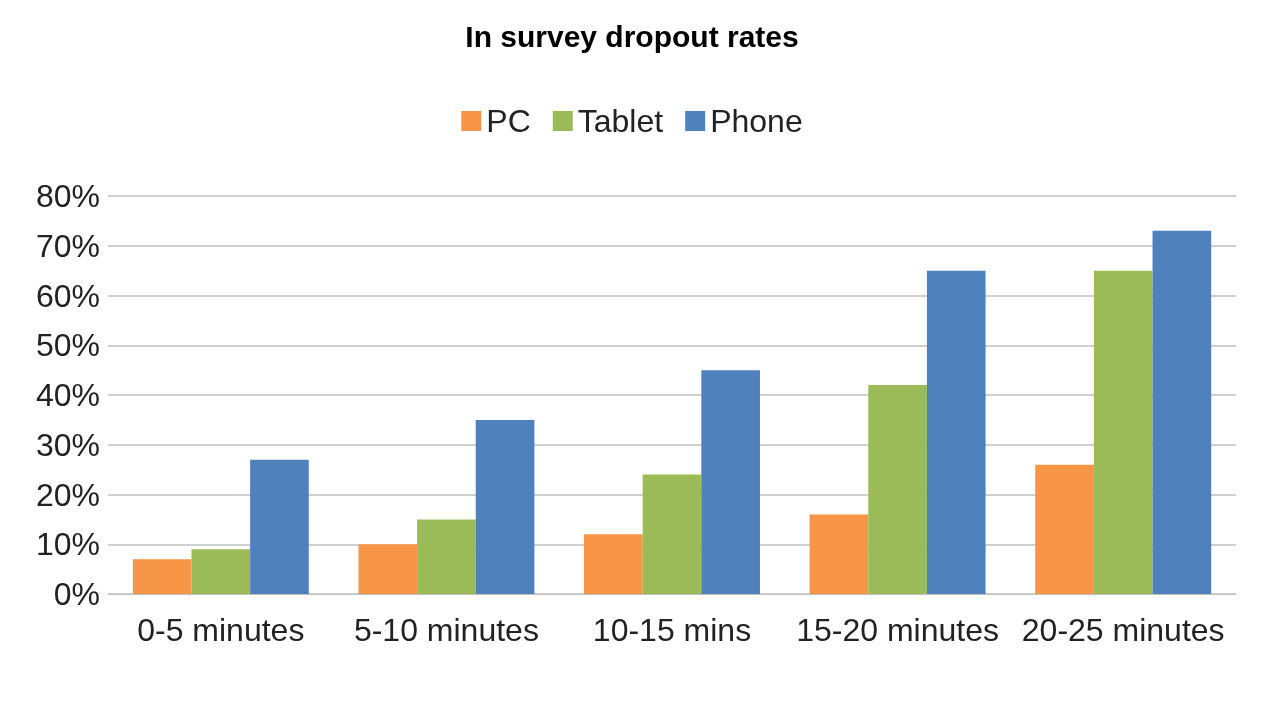 Image resolution: width=1264 pixels, height=712 pixels. I want to click on y-tick-label: 70%, so click(67, 245).